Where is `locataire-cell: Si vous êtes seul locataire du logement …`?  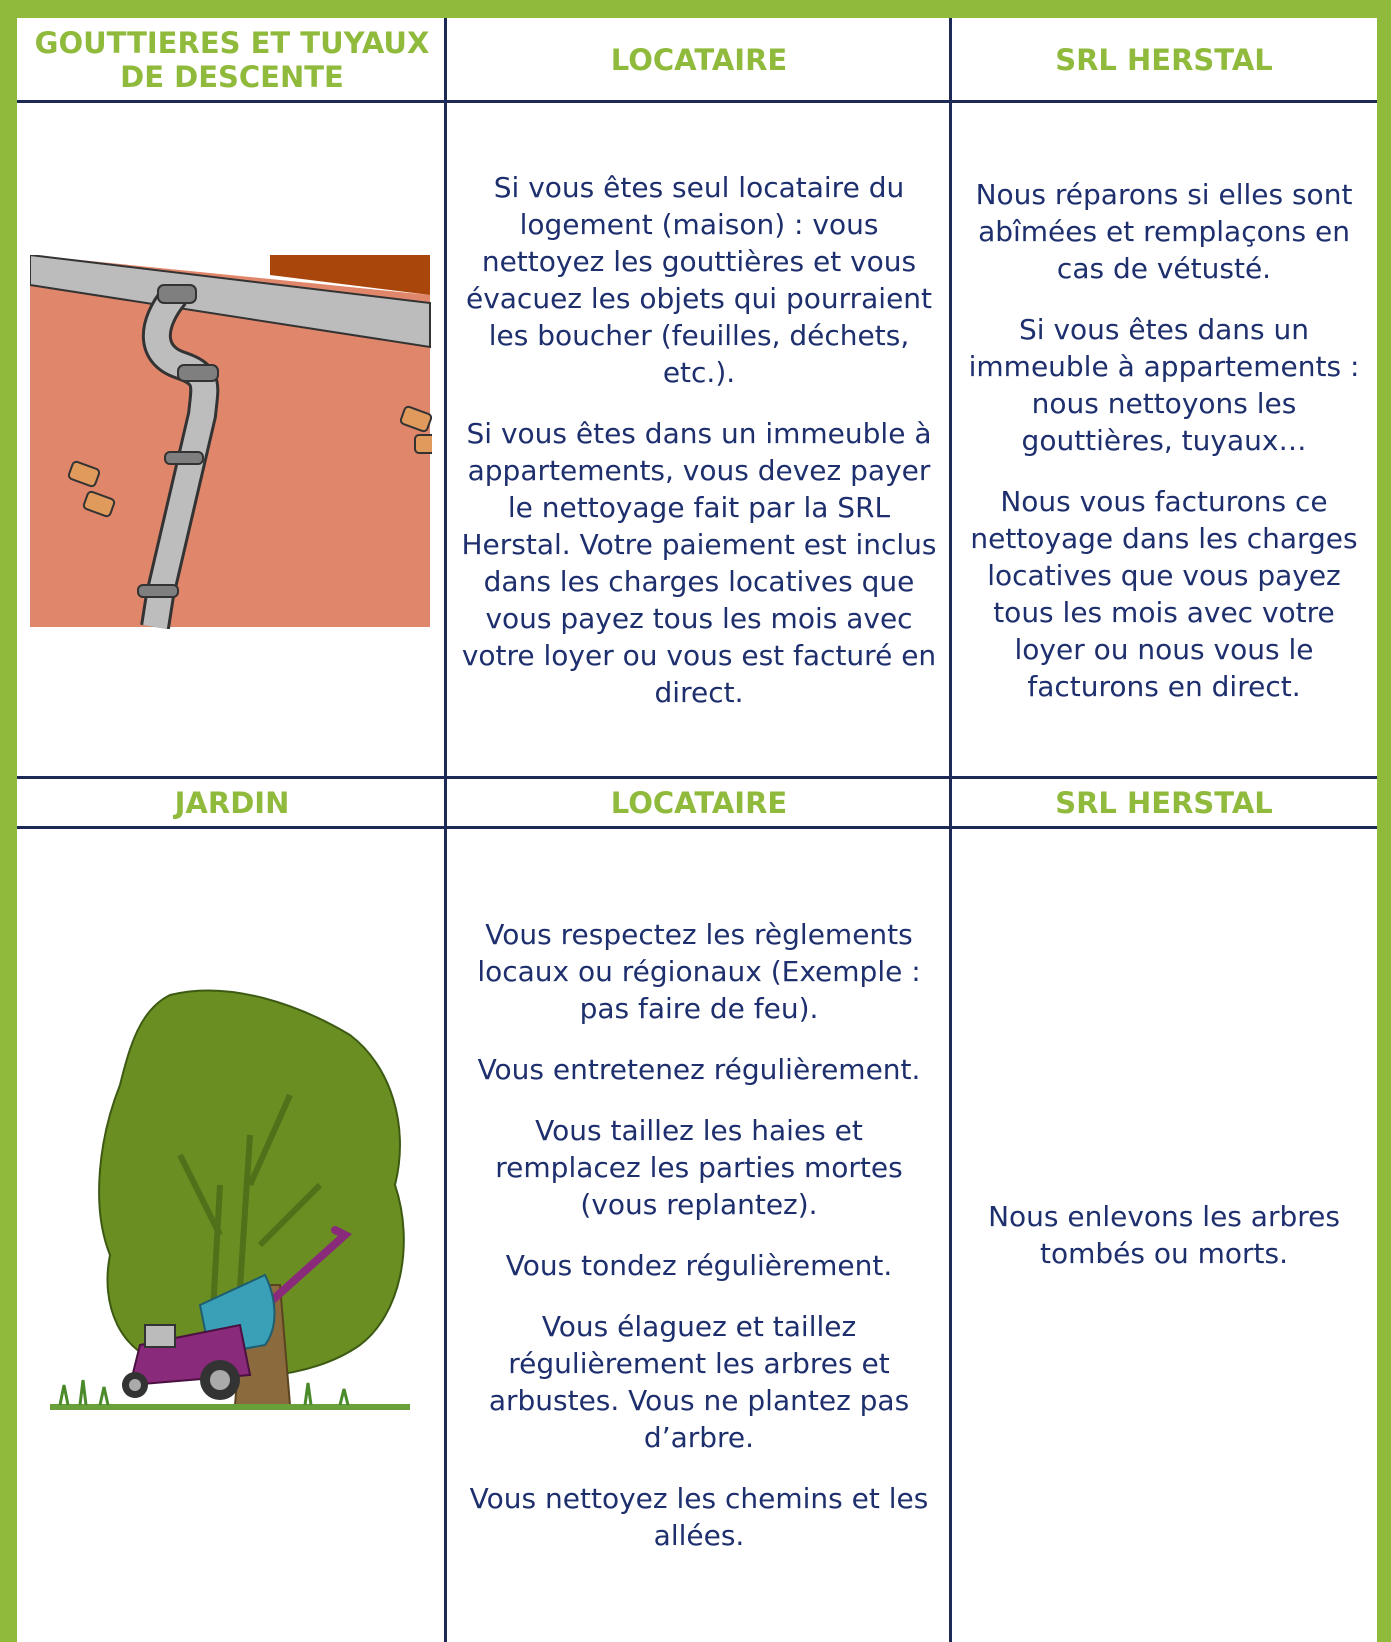 locataire-cell: Si vous êtes seul locataire du logement … is located at coordinates (699, 440).